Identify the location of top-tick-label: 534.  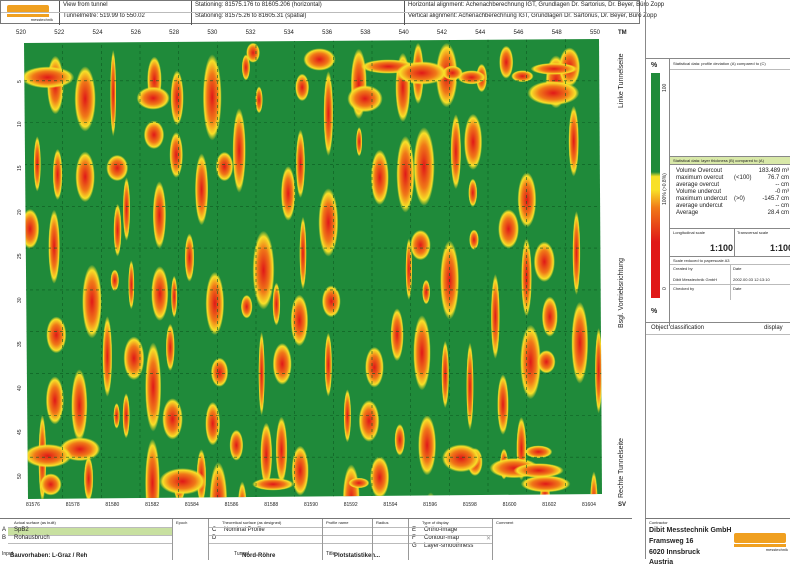
(288, 33).